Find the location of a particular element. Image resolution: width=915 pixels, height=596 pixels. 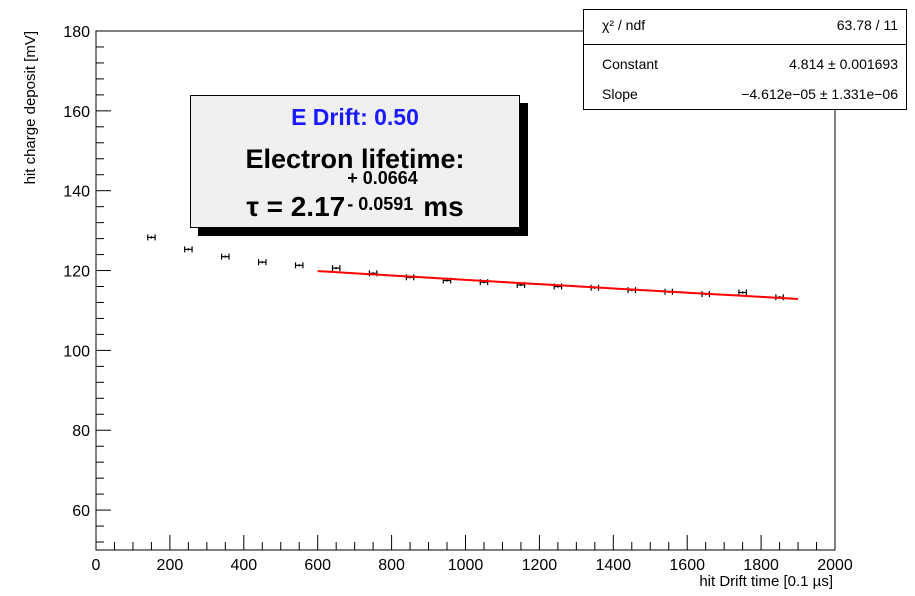

x-tick-label: 1200 is located at coordinates (540, 565).